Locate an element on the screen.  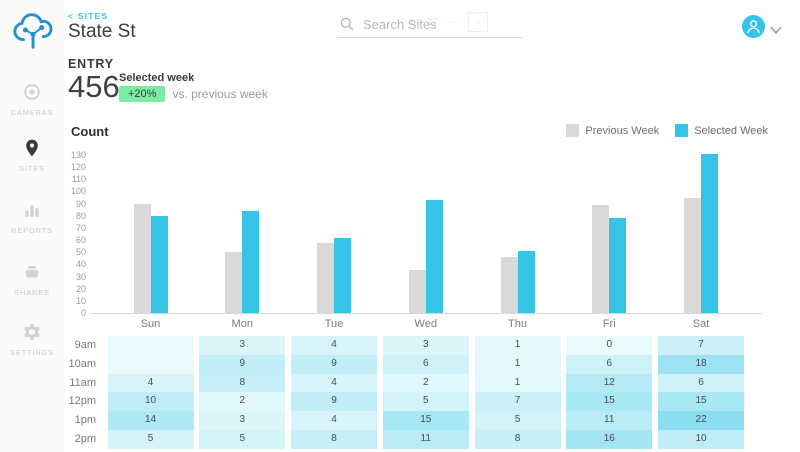
heatmap-cell-thu-9am: 1 is located at coordinates (517, 345).